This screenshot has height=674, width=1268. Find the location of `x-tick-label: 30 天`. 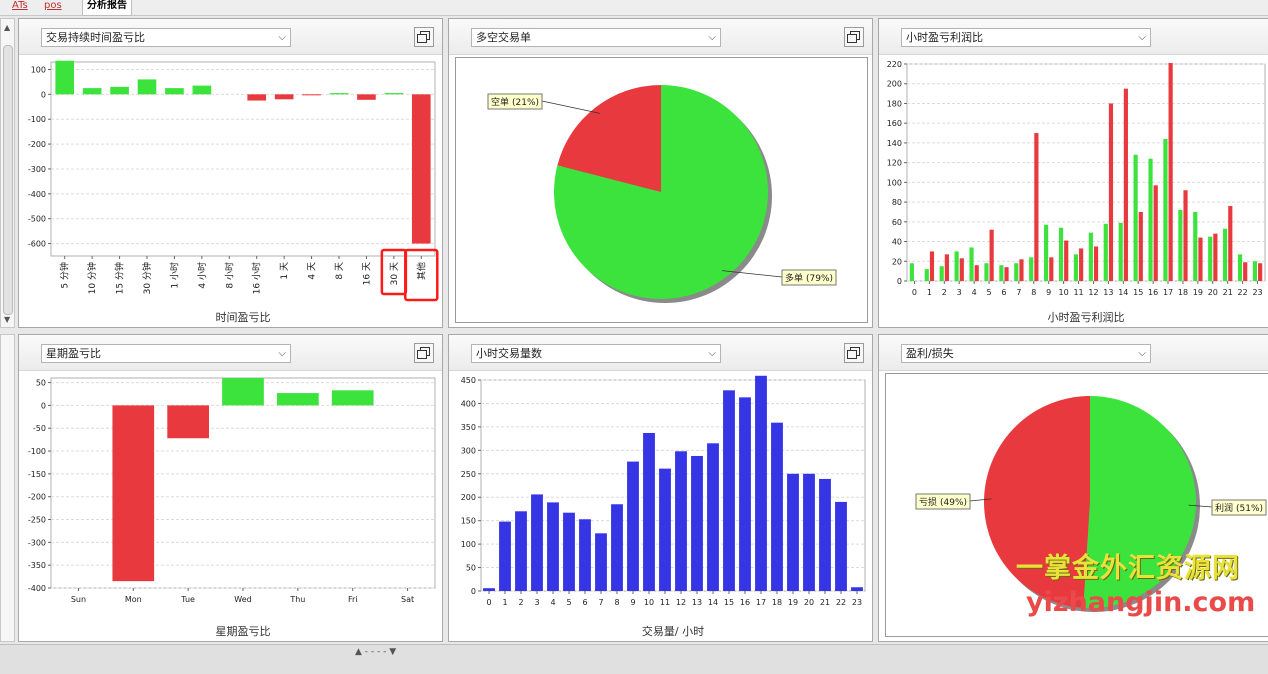

x-tick-label: 30 天 is located at coordinates (395, 273).